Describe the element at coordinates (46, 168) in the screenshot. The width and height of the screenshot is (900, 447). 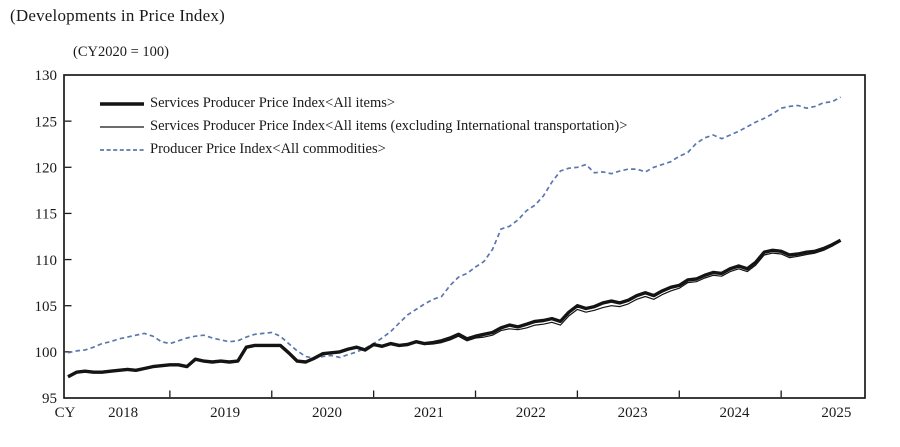
I see `y-axis-tick-label: 120` at that location.